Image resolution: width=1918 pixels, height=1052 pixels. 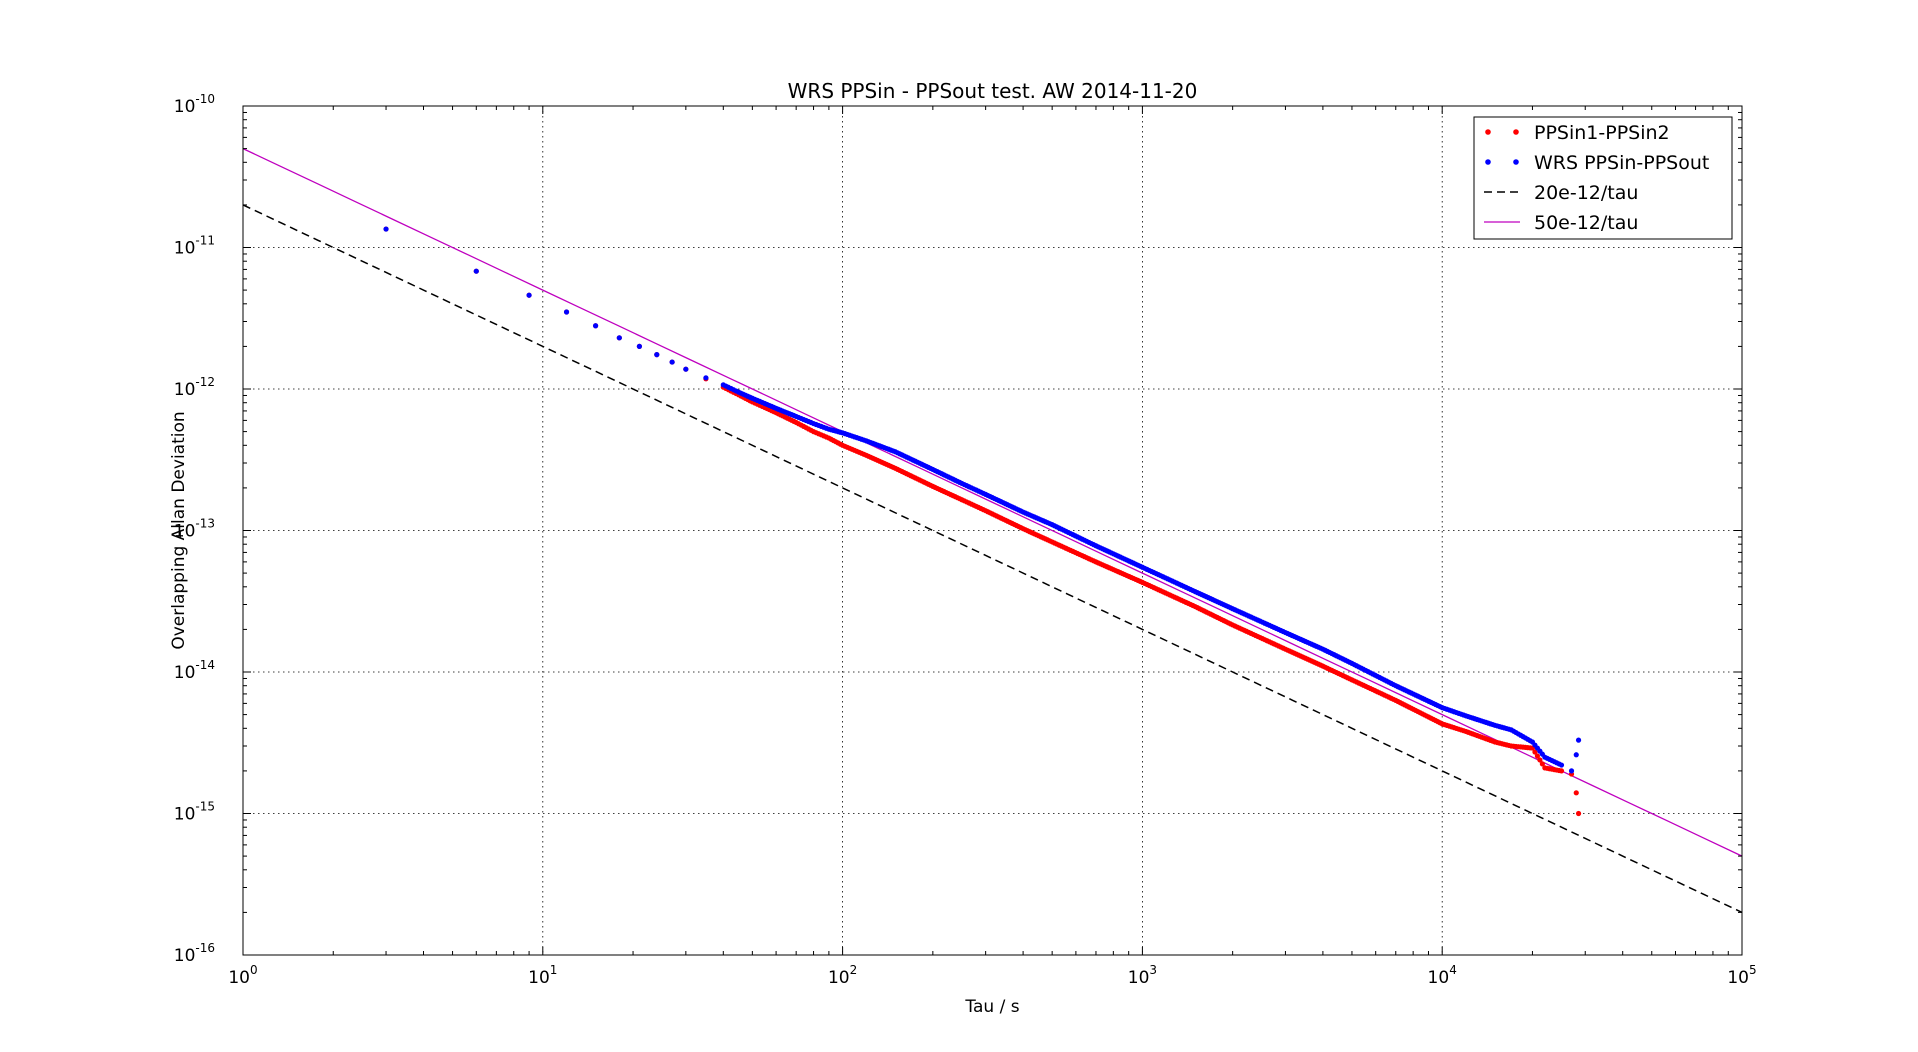 What do you see at coordinates (991, 1007) in the screenshot?
I see `x-axis-label: Tau / s` at bounding box center [991, 1007].